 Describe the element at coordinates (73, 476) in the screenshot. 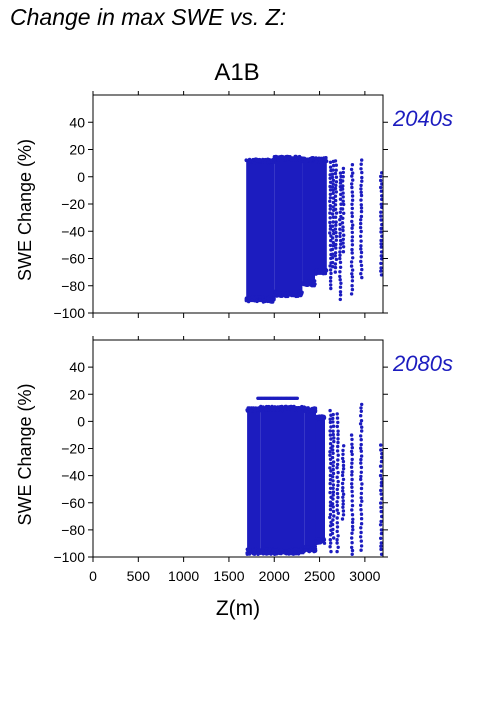

I see `y-tick-label: −40` at that location.